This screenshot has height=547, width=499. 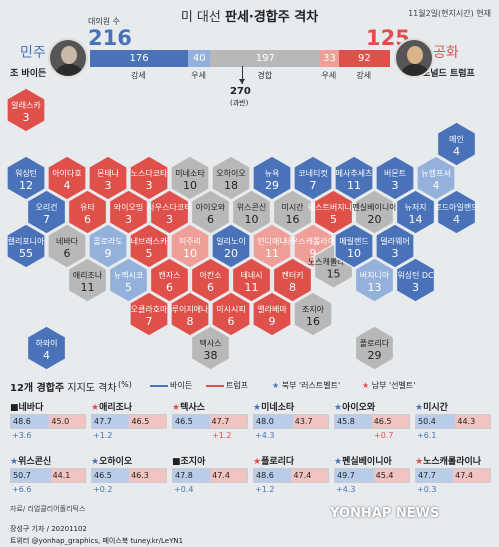 I want to click on swing-state-bar: 45.8 46.5, so click(x=372, y=421).